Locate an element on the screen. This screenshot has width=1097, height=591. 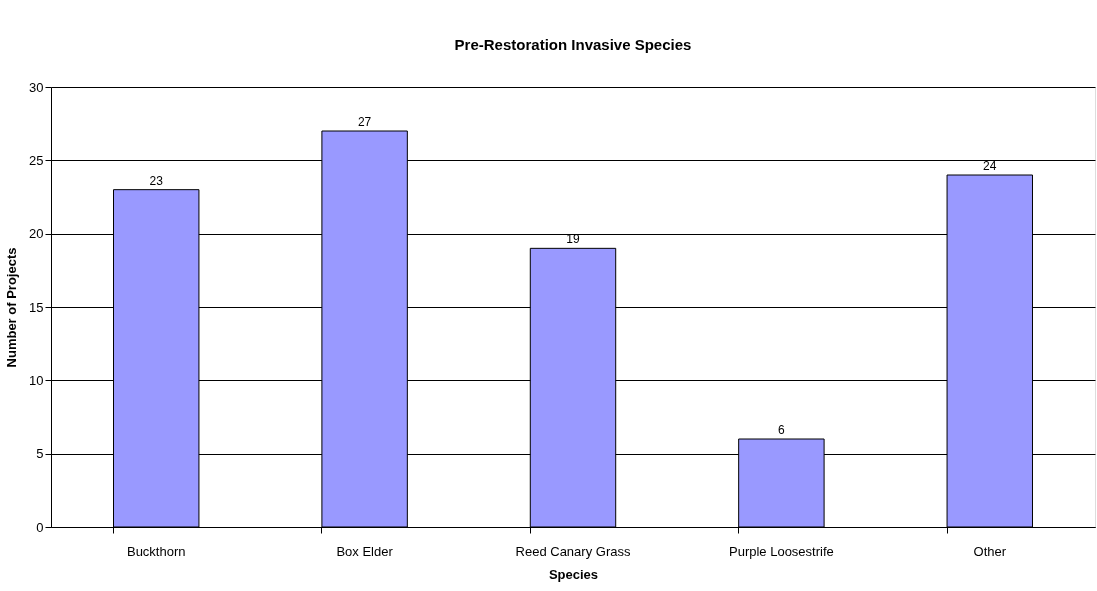
y-axis-title: Number of Projects is located at coordinates (12, 307).